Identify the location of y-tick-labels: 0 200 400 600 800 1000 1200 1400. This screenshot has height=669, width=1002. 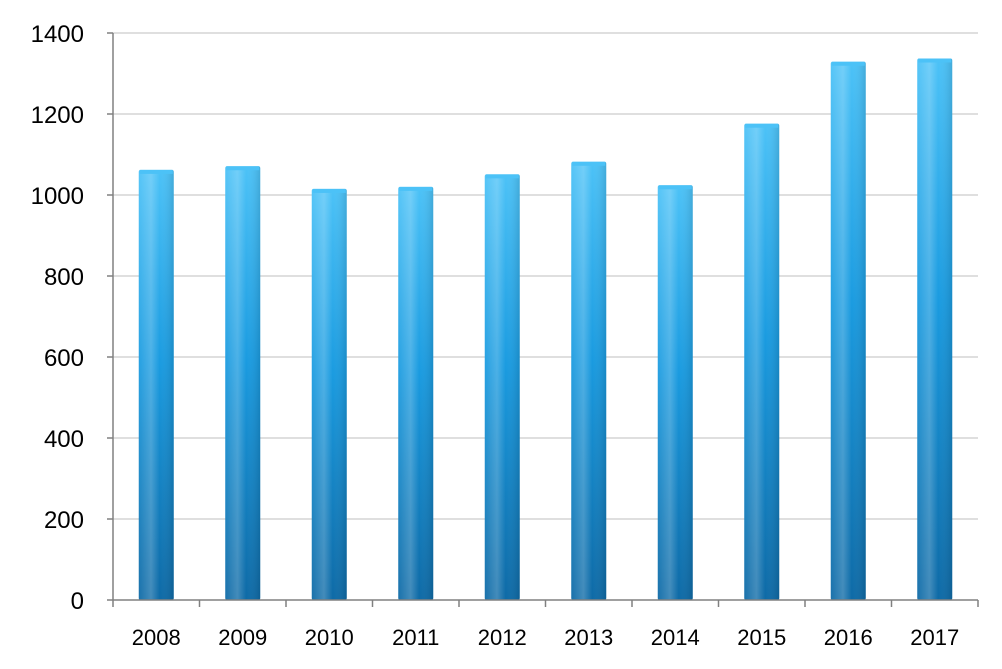
(57, 318).